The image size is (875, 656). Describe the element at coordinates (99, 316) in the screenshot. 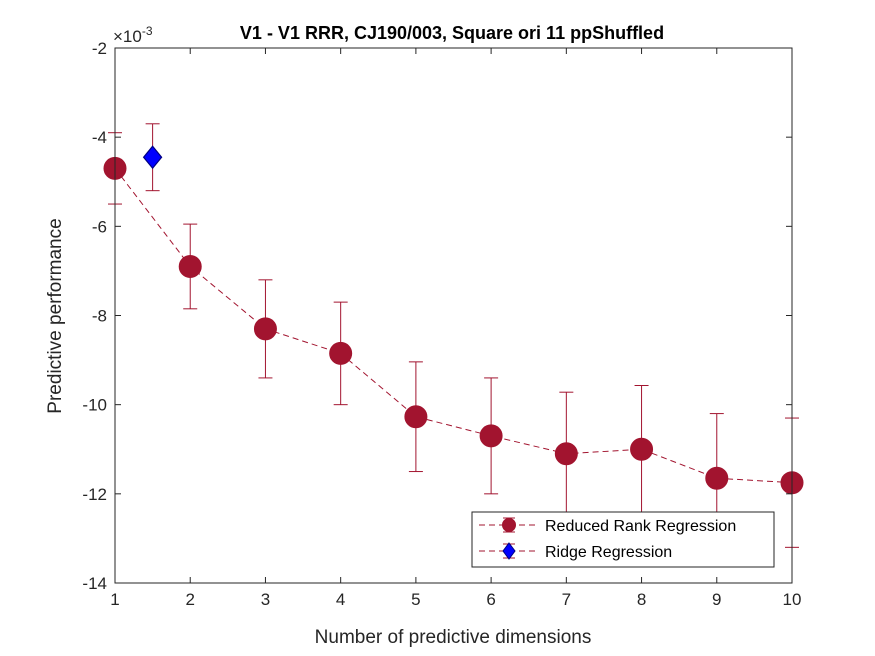

I see `y-tick-label: -8` at that location.